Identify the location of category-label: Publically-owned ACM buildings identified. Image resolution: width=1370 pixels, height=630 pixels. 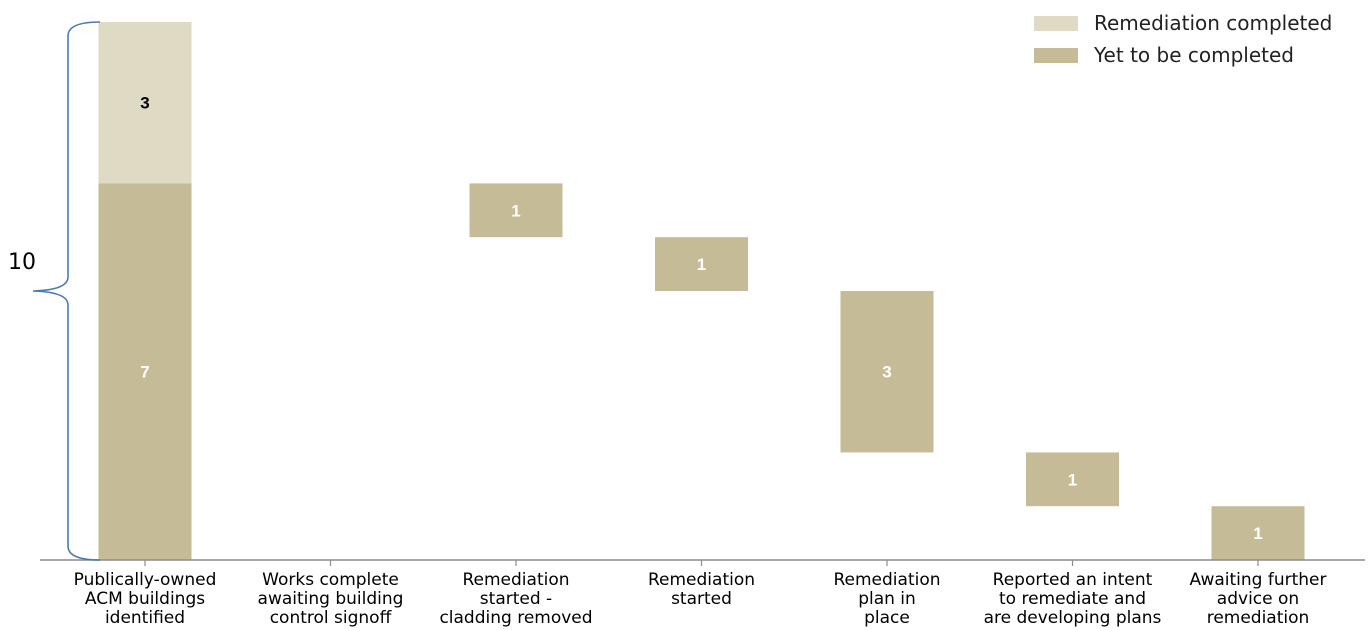
(145, 599).